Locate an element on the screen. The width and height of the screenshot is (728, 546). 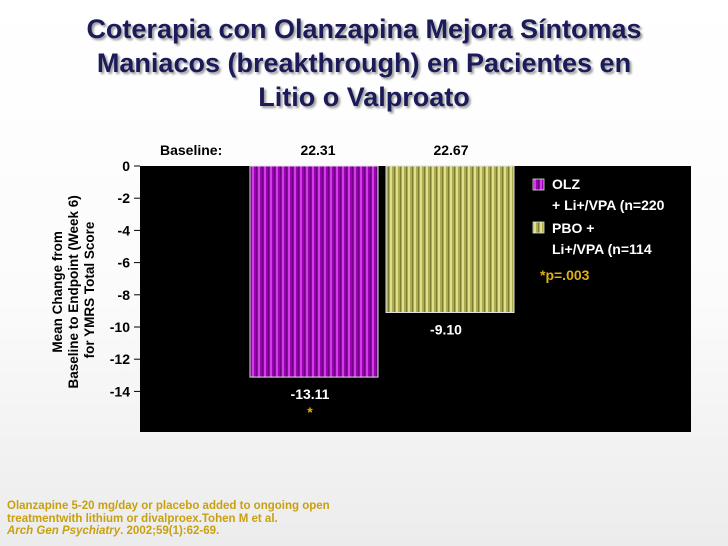
y-tick-label: -4 is located at coordinates (124, 230).